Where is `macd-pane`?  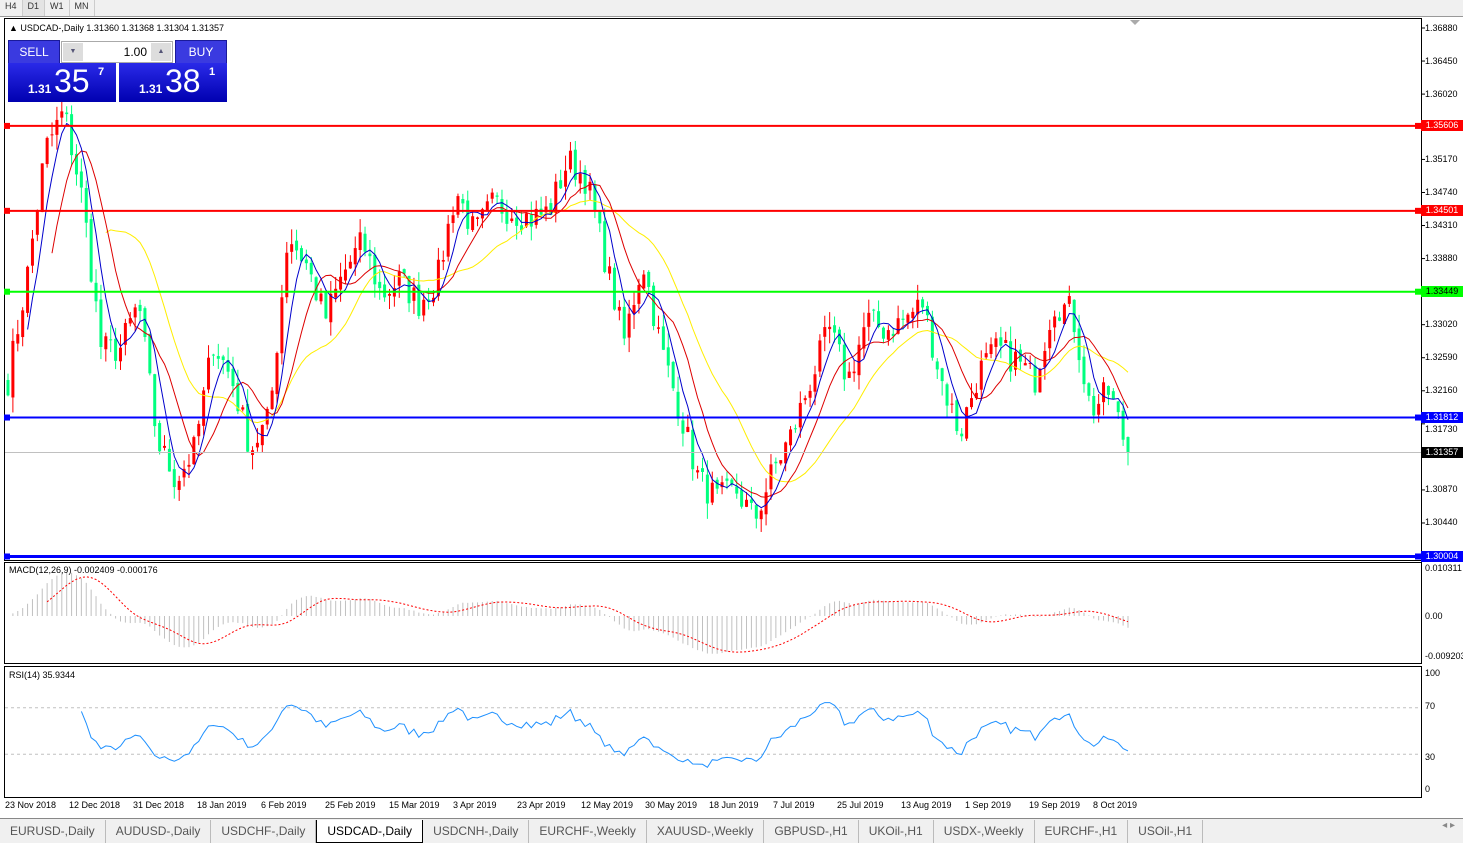 macd-pane is located at coordinates (713, 613).